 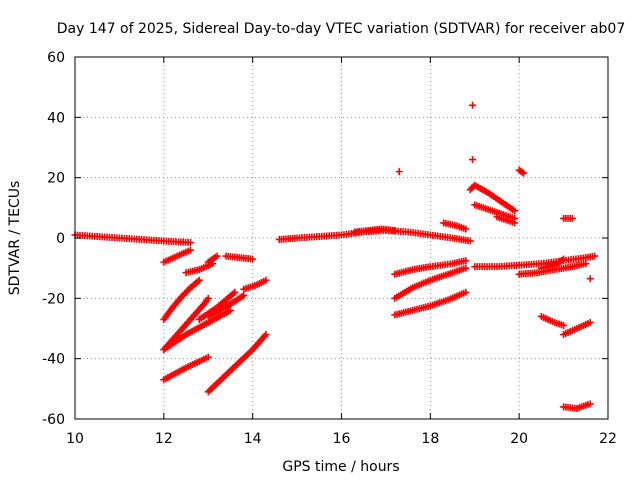 What do you see at coordinates (552, 263) in the screenshot?
I see `data-series-s29` at bounding box center [552, 263].